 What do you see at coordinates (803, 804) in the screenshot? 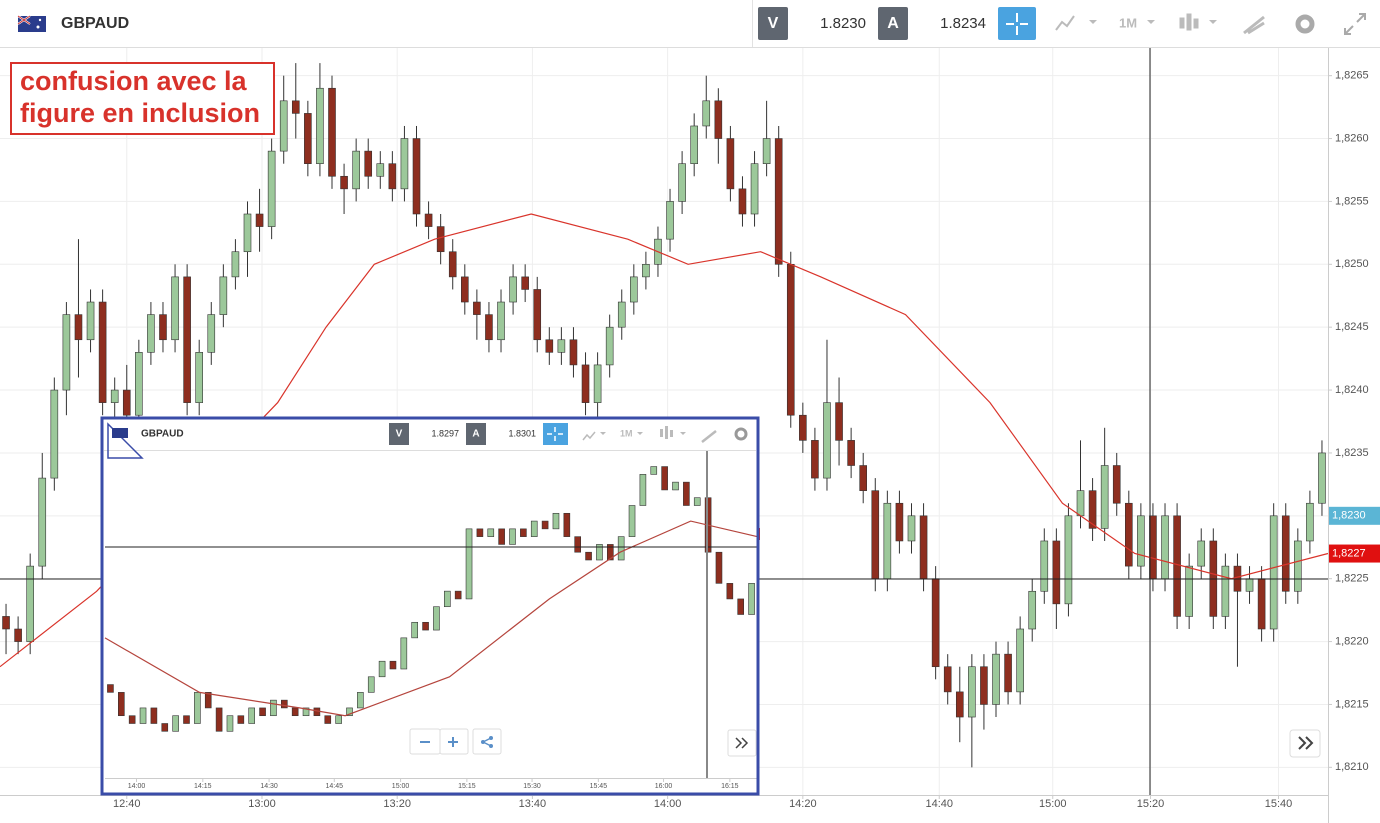
I see `x-tick-label: 14:20` at bounding box center [803, 804].